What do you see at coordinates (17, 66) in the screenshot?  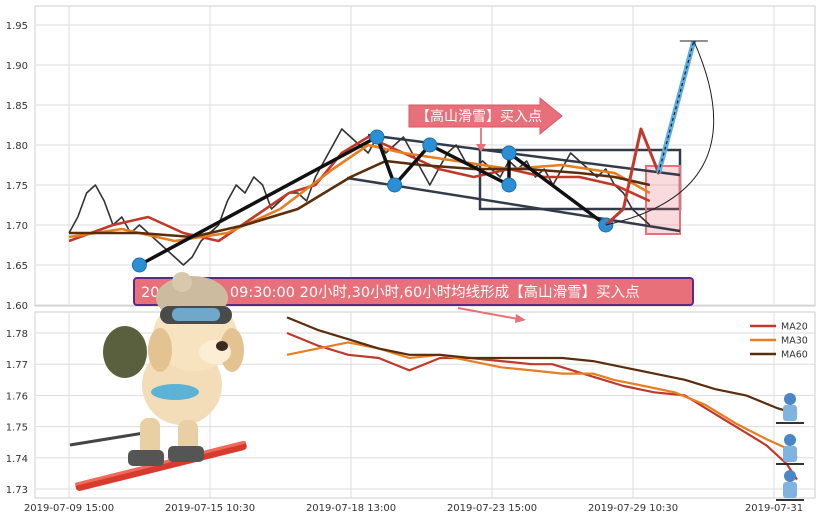 I see `price-y-tick-label: 1.90` at bounding box center [17, 66].